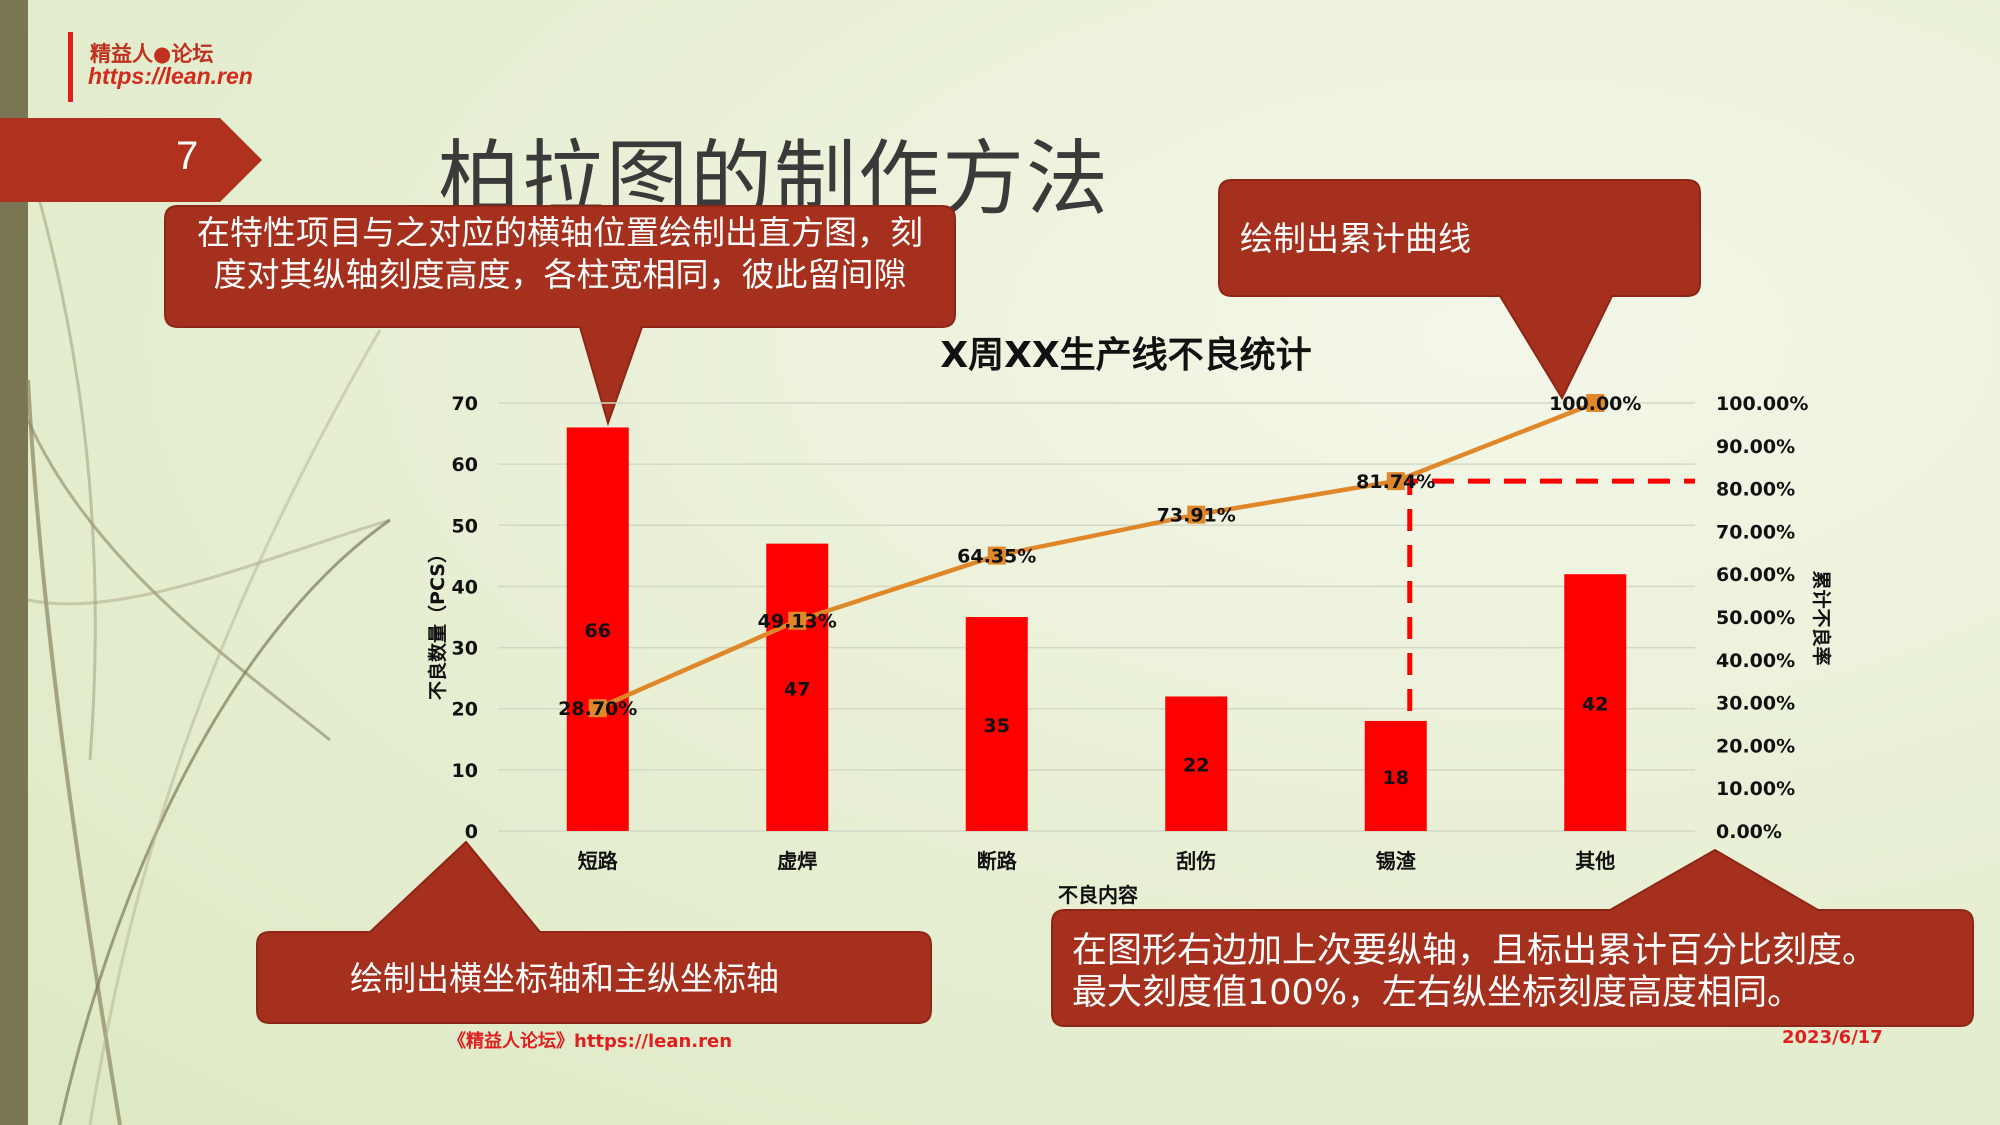 The image size is (2000, 1125). What do you see at coordinates (465, 404) in the screenshot?
I see `y-tick-label: 70` at bounding box center [465, 404].